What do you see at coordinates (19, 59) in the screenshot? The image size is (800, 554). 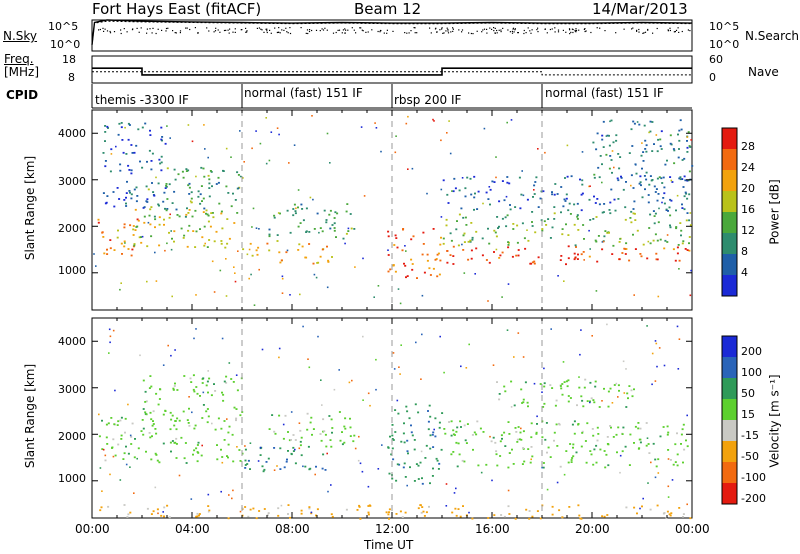 I see `freq-left-label-1: Freq.` at bounding box center [19, 59].